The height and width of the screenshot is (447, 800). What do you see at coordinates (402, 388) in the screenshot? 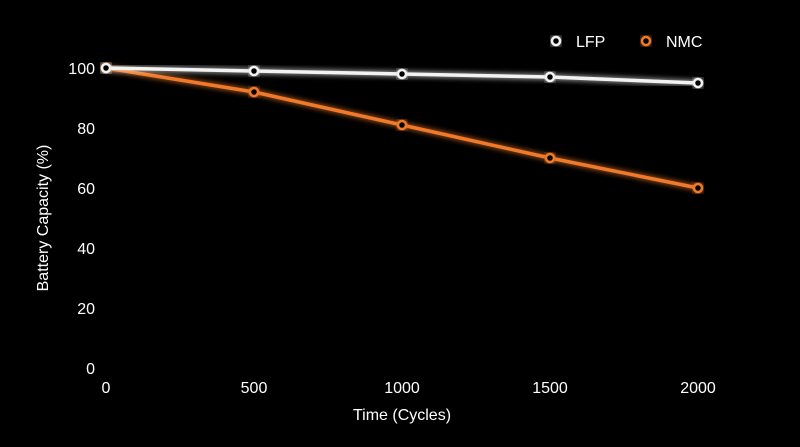
I see `x-tick-label: 1000` at bounding box center [402, 388].